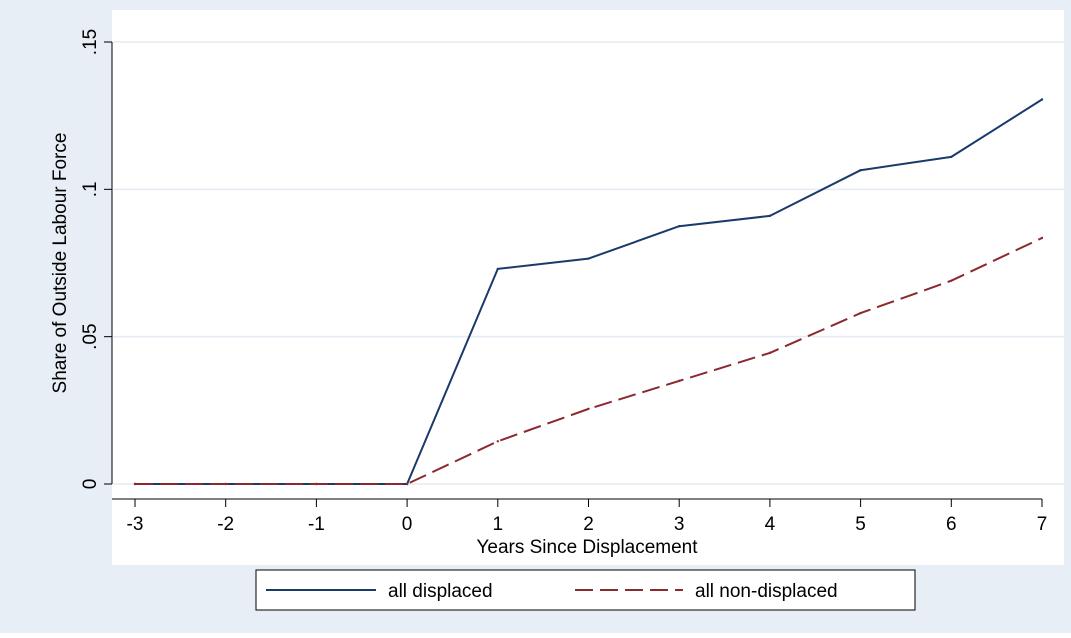 The height and width of the screenshot is (638, 1071). I want to click on x-tick-label: 6, so click(951, 524).